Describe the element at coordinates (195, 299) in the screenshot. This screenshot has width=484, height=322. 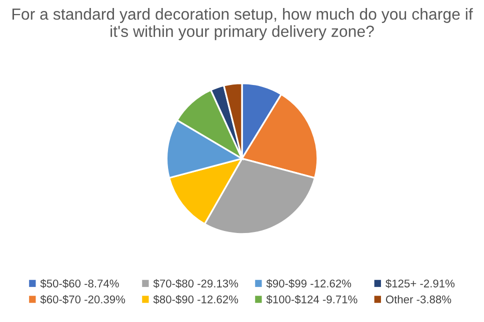
I see `legend-label: $80-$90 -12.62%` at that location.